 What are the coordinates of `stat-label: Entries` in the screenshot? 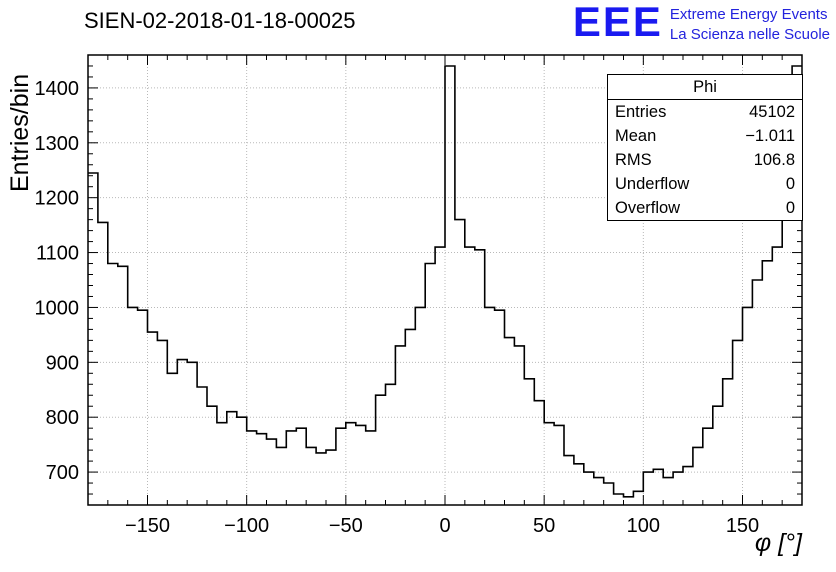 It's located at (641, 112).